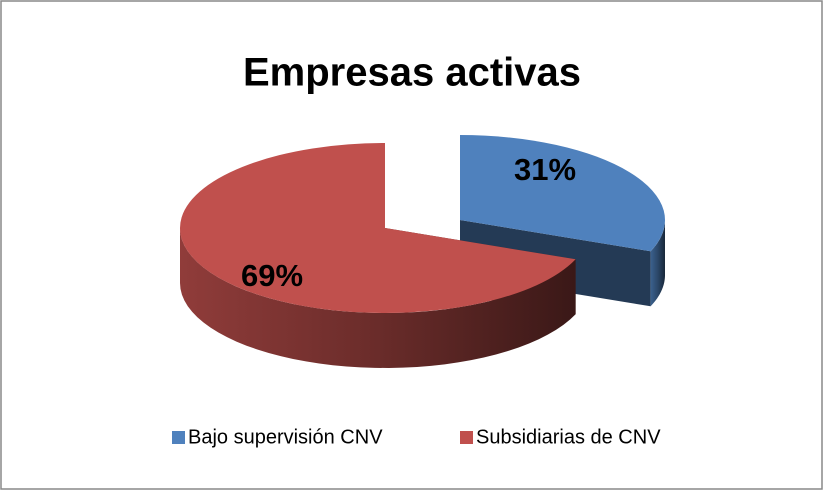 Image resolution: width=825 pixels, height=497 pixels. Describe the element at coordinates (285, 437) in the screenshot. I see `legend-label: Bajo supervisión CNV` at that location.